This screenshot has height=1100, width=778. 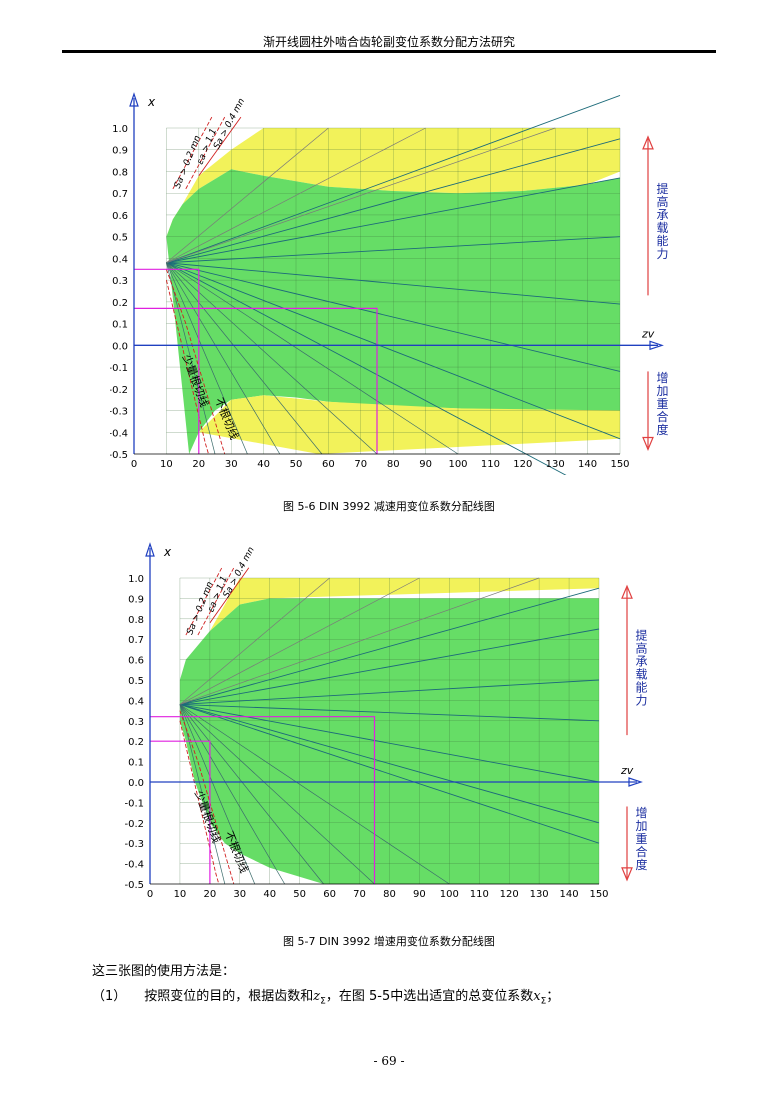 What do you see at coordinates (389, 1061) in the screenshot?
I see `page-number: - 69 -` at bounding box center [389, 1061].